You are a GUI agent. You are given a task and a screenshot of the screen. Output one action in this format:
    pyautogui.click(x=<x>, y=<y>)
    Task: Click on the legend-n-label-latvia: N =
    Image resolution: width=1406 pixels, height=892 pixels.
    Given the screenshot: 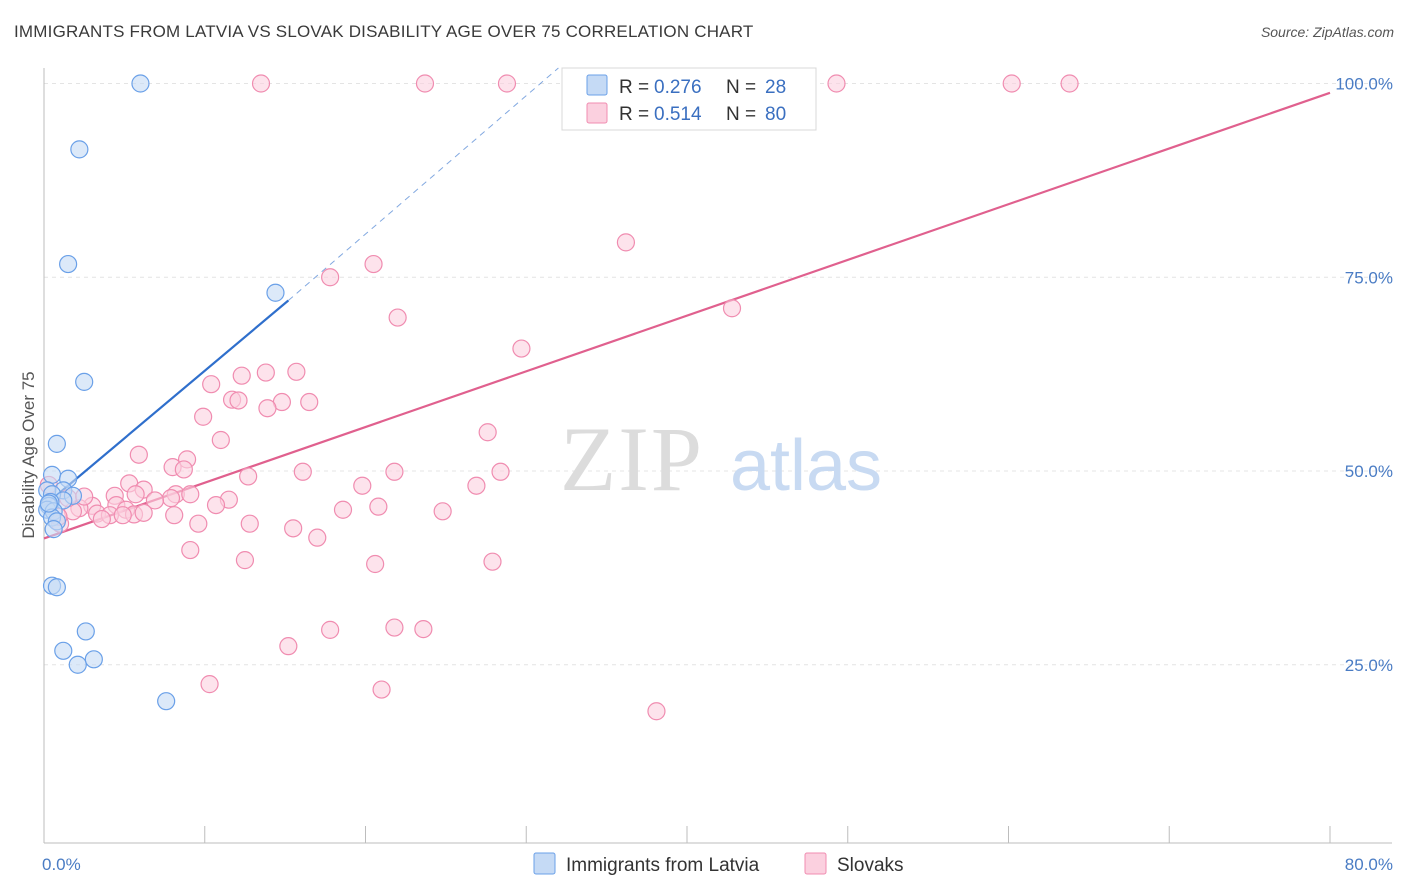 What is the action you would take?
    pyautogui.click(x=741, y=87)
    